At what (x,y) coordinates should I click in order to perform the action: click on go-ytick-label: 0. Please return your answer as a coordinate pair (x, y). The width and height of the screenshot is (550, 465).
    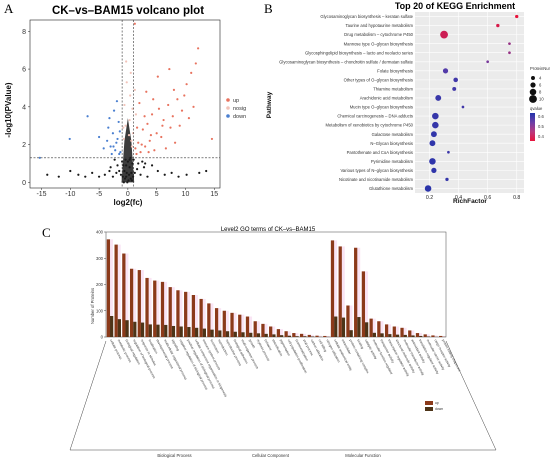
    Looking at the image, I should click on (102, 337).